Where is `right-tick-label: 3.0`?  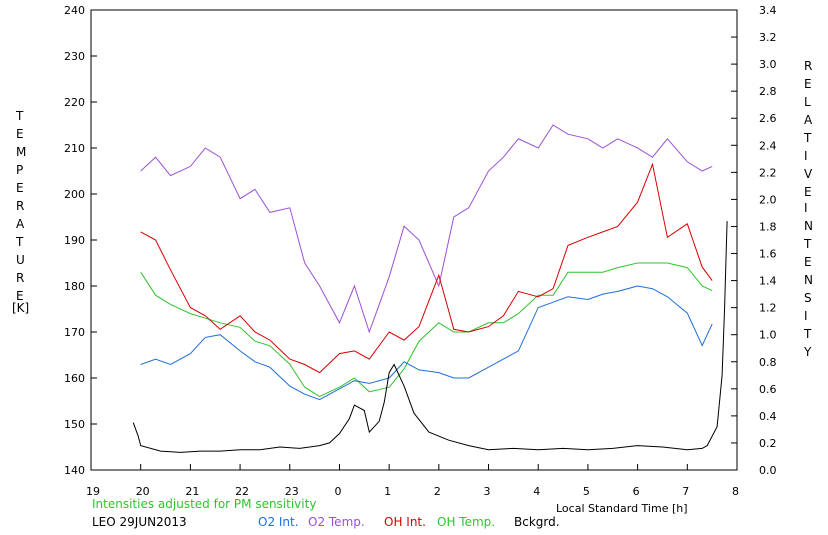 right-tick-label: 3.0 is located at coordinates (768, 64).